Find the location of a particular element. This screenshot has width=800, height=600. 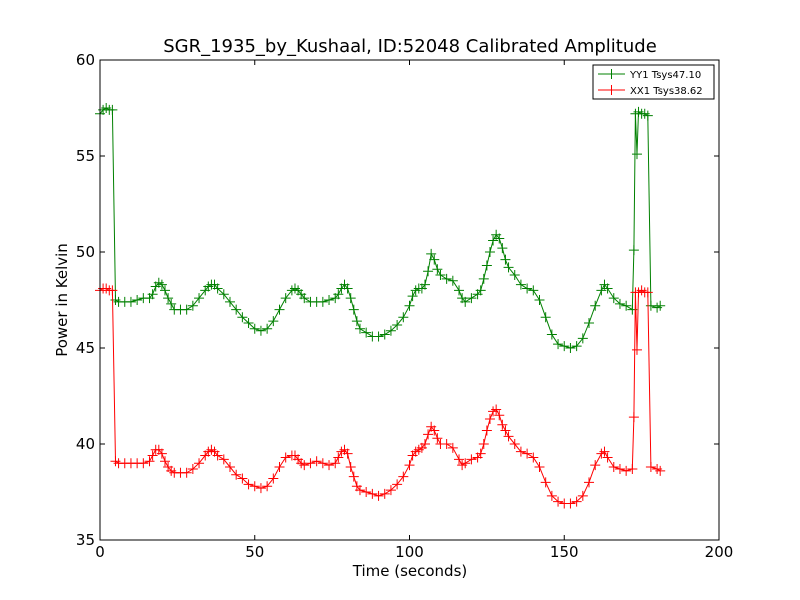

y-tick-label: 50 is located at coordinates (85, 252).